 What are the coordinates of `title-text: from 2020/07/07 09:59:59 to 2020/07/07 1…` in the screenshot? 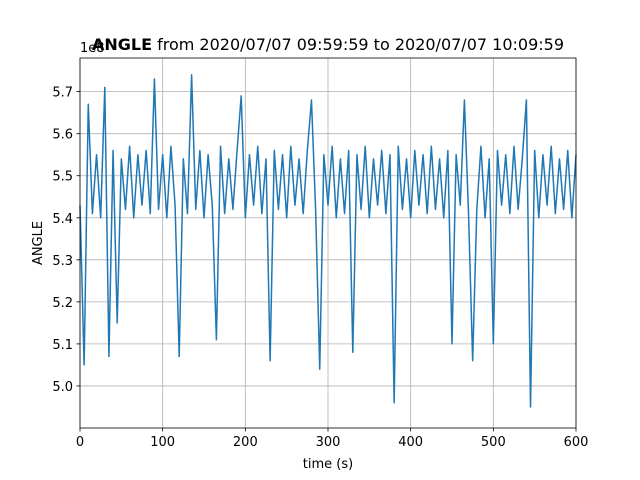 It's located at (360, 44).